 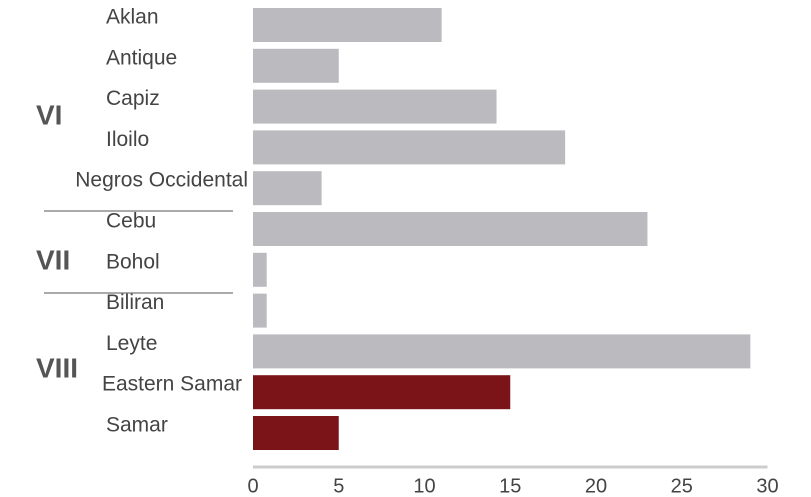 I want to click on bar-leyte, so click(x=502, y=351).